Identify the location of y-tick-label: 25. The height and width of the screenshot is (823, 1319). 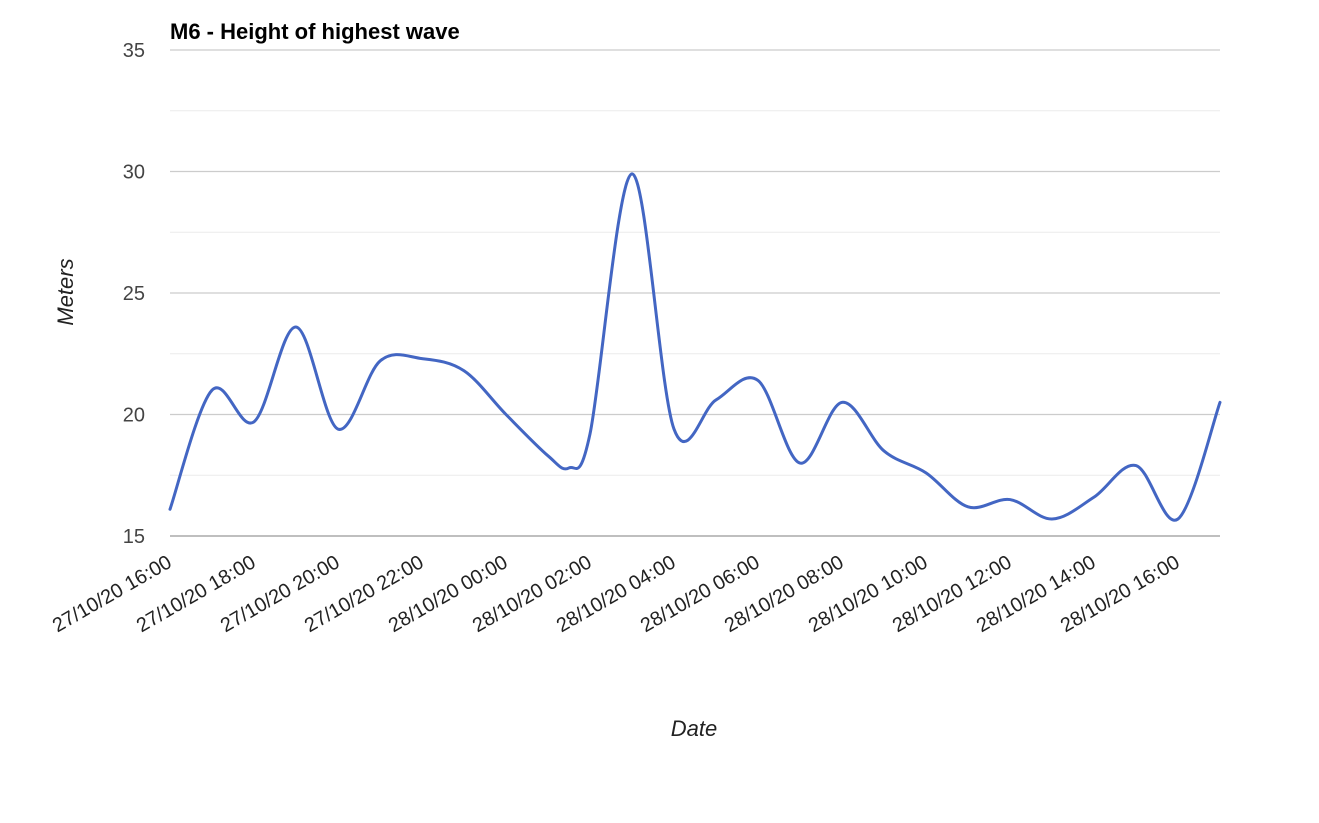
(134, 294).